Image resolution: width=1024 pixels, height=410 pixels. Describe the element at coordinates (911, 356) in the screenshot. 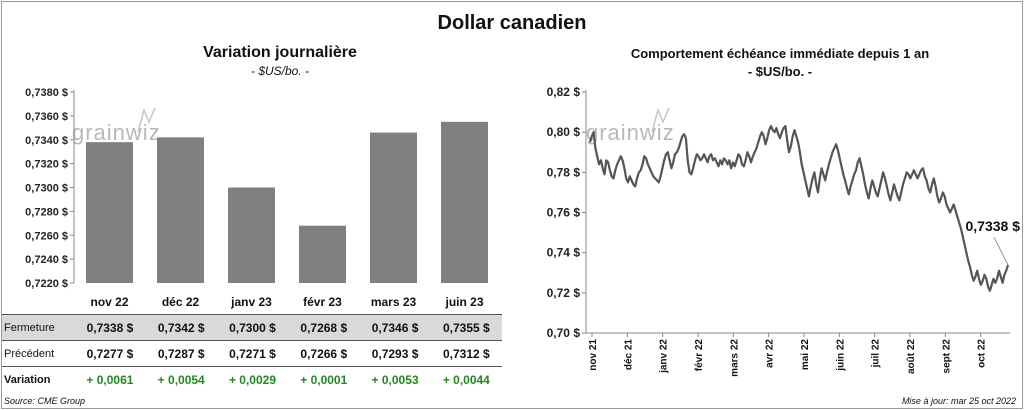

I see `x-tick-label: août 22` at that location.